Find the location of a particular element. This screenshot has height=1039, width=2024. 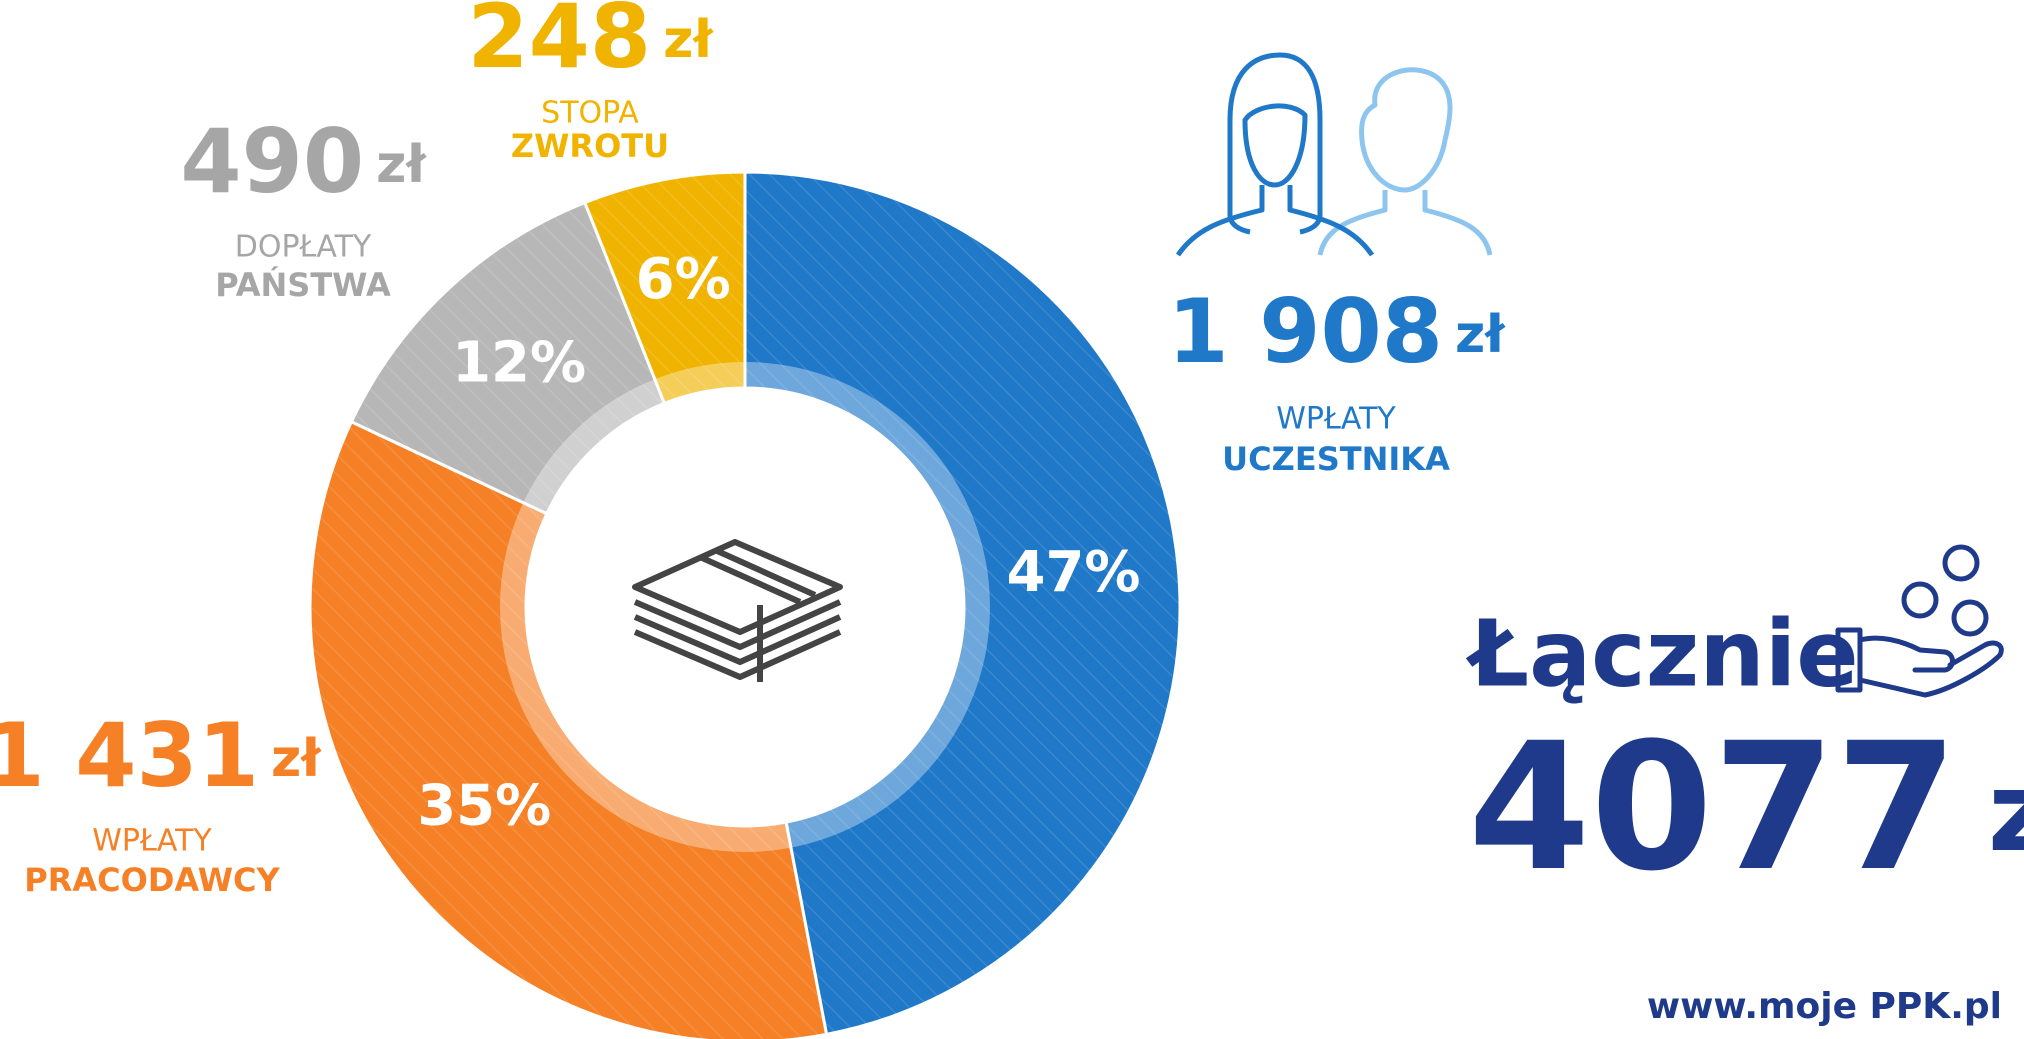

percent-label: 12% is located at coordinates (519, 363).